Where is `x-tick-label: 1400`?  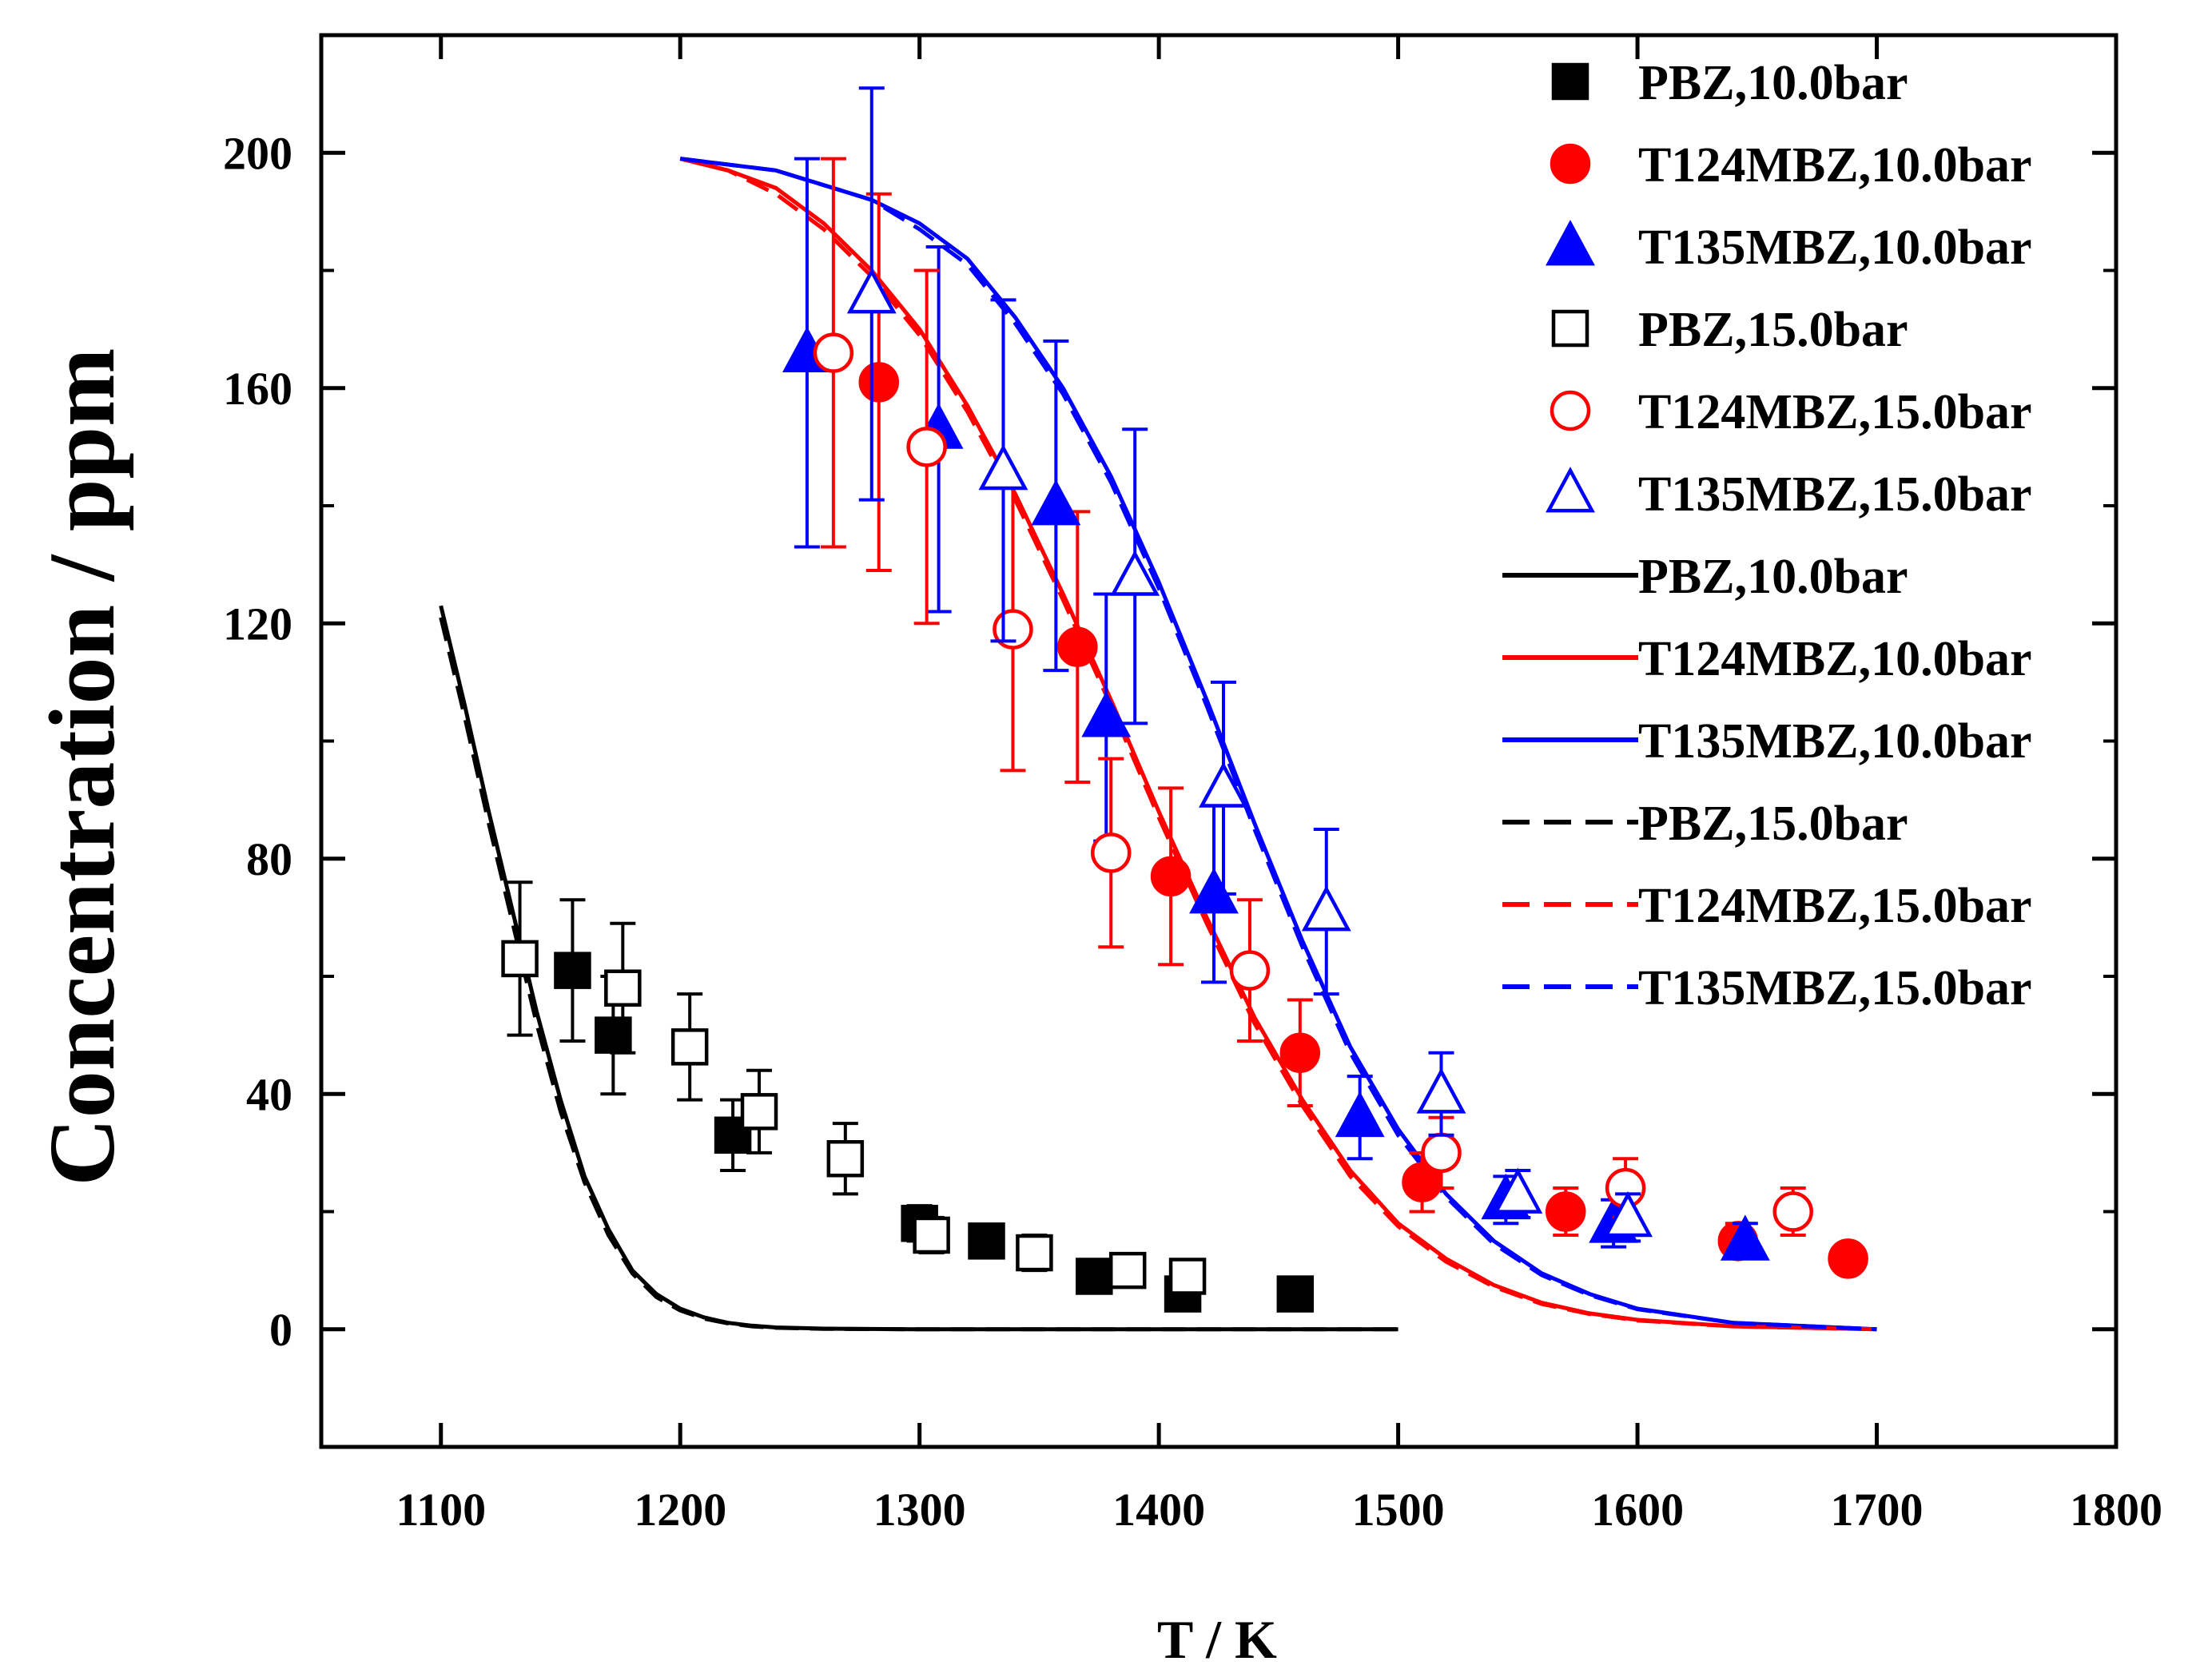
x-tick-label: 1400 is located at coordinates (1158, 1510).